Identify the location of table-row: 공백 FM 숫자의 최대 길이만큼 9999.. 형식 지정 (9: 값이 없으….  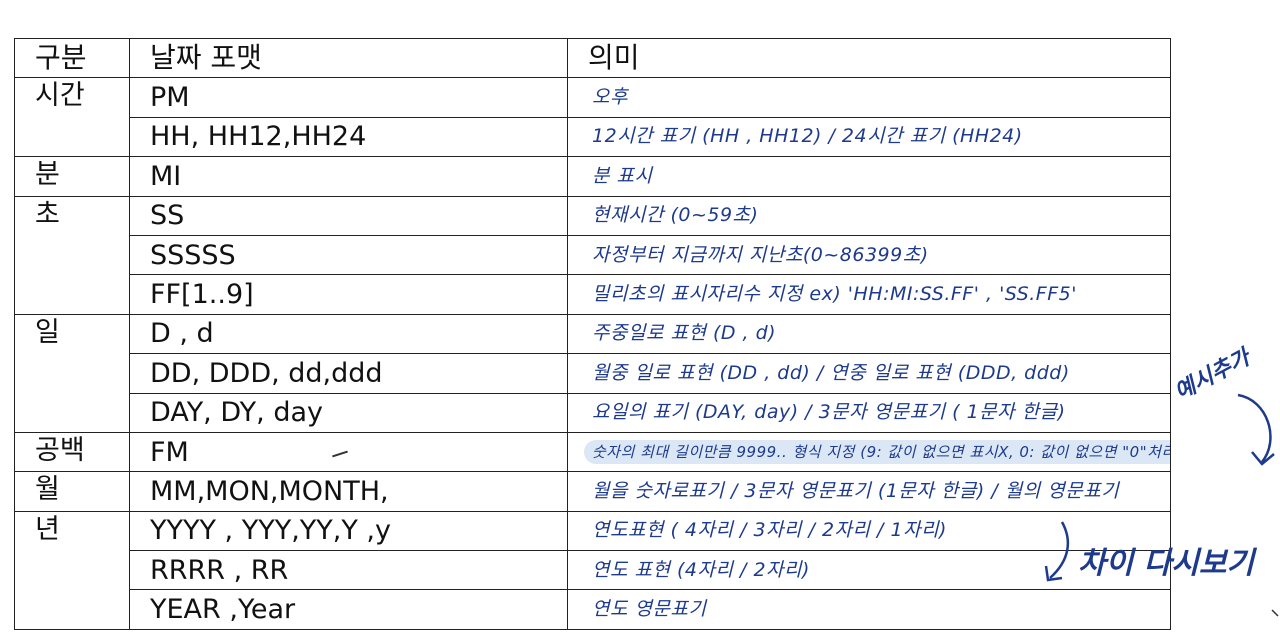
(592, 452).